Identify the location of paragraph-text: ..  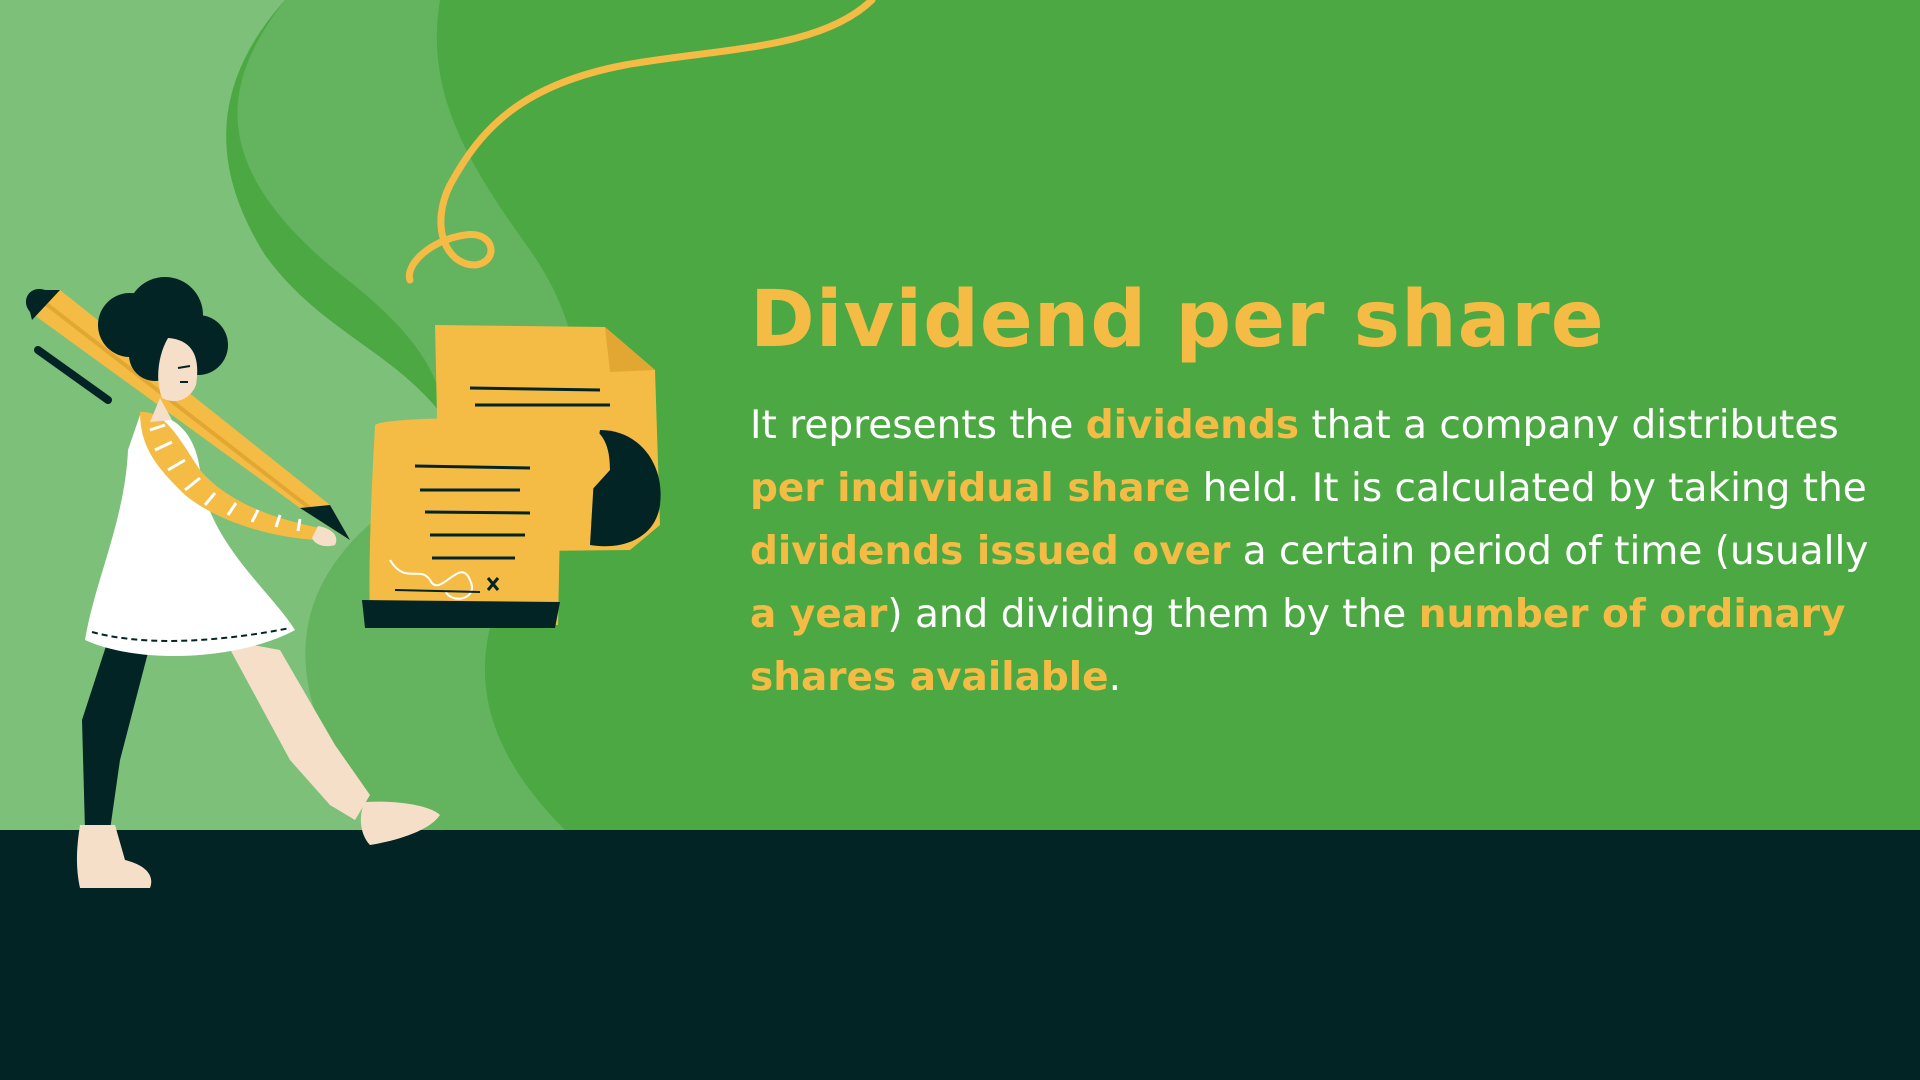
(1115, 677).